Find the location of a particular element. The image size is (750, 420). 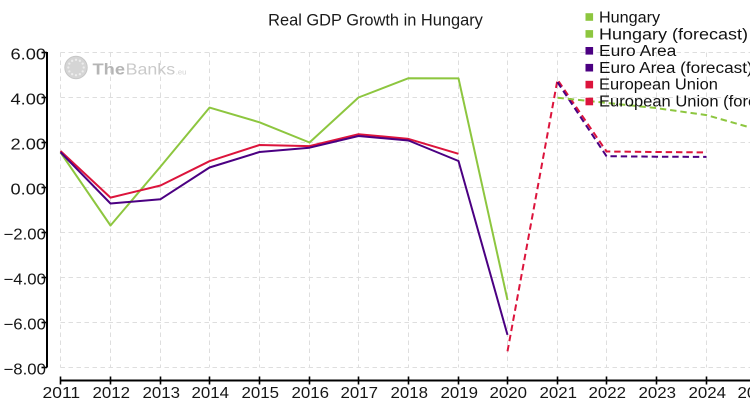

svg-text: 2020 is located at coordinates (509, 393).